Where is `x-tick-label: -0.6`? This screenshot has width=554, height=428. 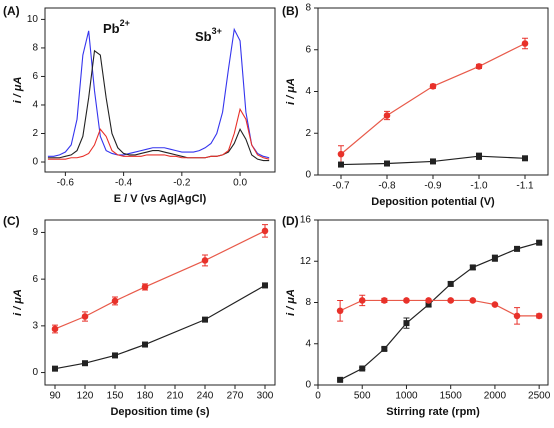 x-tick-label: -0.6 is located at coordinates (66, 183).